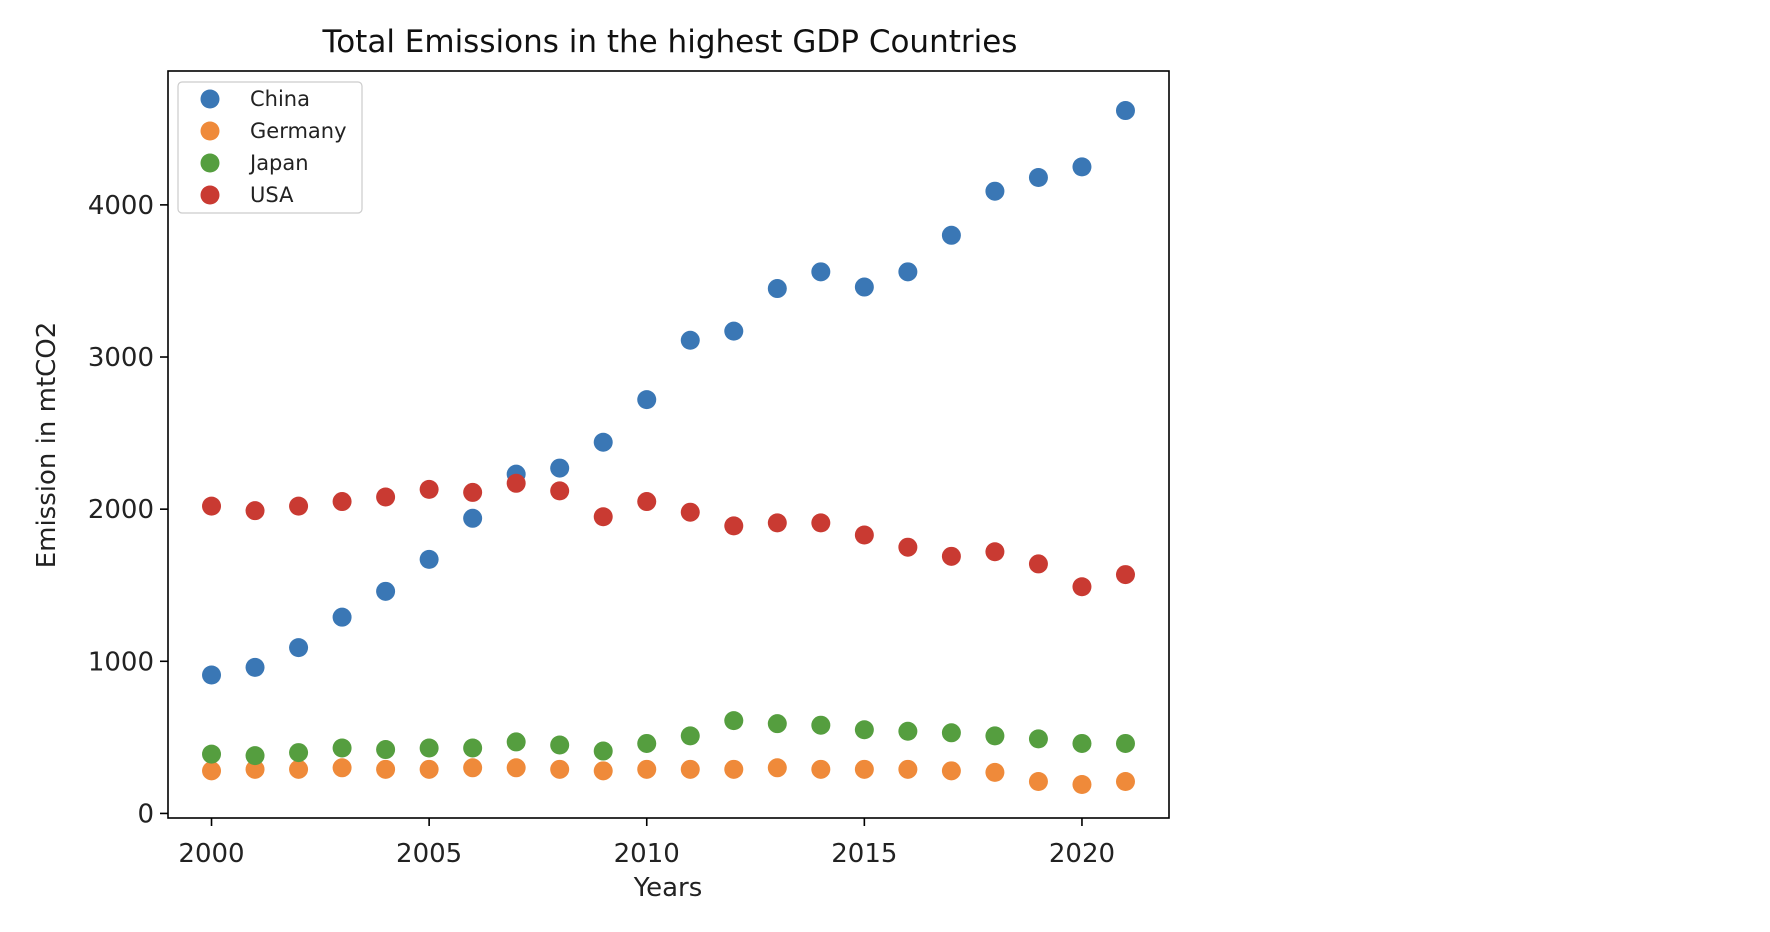  What do you see at coordinates (777, 768) in the screenshot?
I see `point-germany-2013` at bounding box center [777, 768].